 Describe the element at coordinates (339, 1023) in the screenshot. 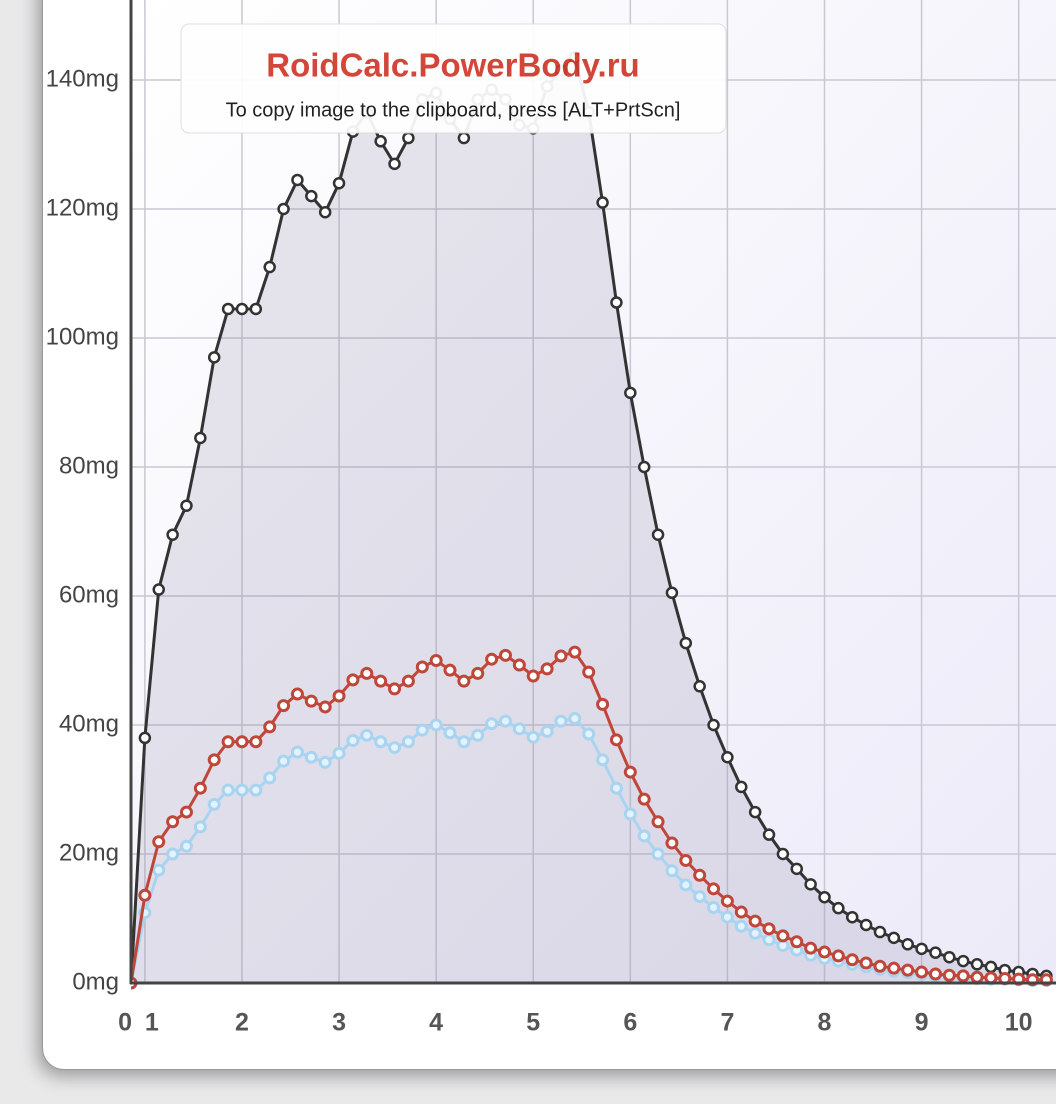

I see `x-tick-label: 3` at that location.